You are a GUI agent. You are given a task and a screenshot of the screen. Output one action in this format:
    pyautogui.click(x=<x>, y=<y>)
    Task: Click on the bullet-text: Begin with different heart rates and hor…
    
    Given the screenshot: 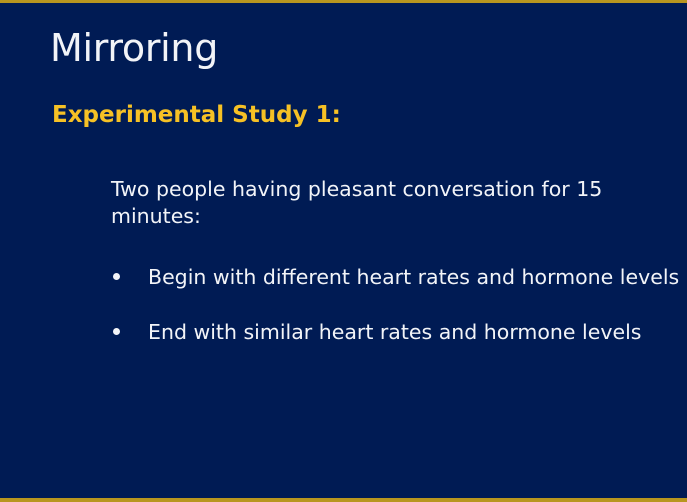 What is the action you would take?
    pyautogui.click(x=414, y=277)
    